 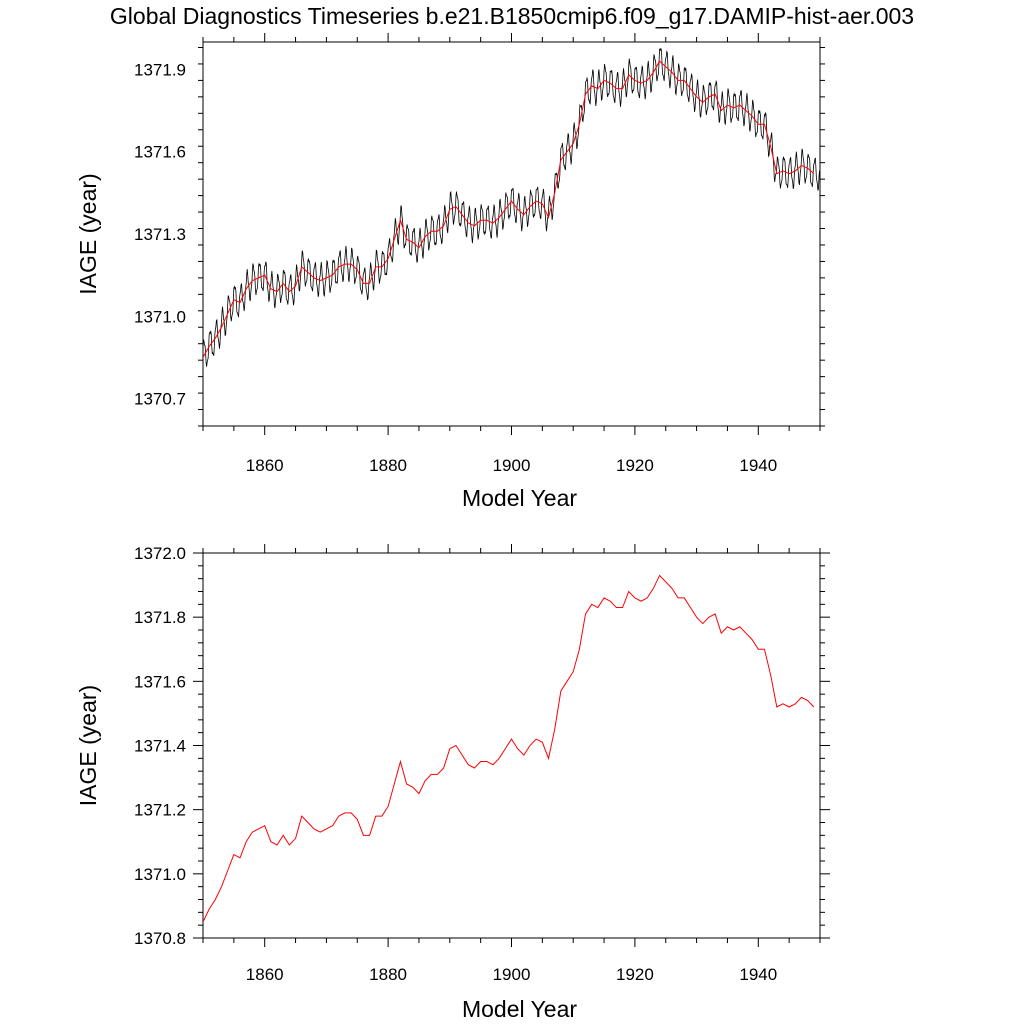 I want to click on y-tick-label: 1371.3, so click(x=160, y=234).